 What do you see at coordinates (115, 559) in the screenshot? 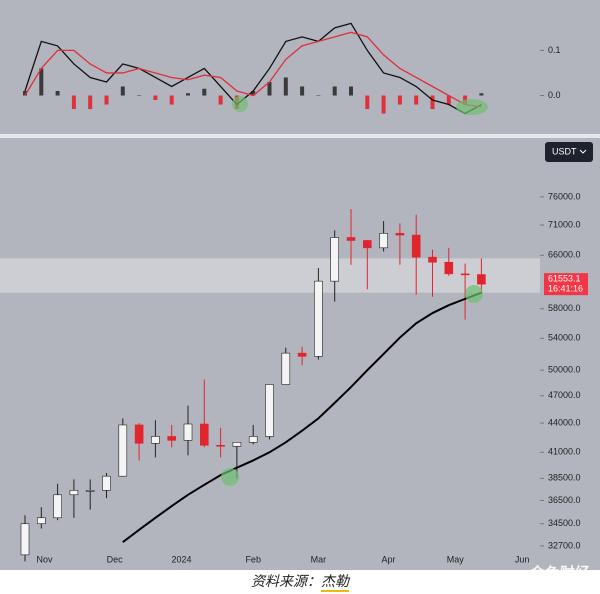
I see `x-tick-label: Dec` at bounding box center [115, 559].